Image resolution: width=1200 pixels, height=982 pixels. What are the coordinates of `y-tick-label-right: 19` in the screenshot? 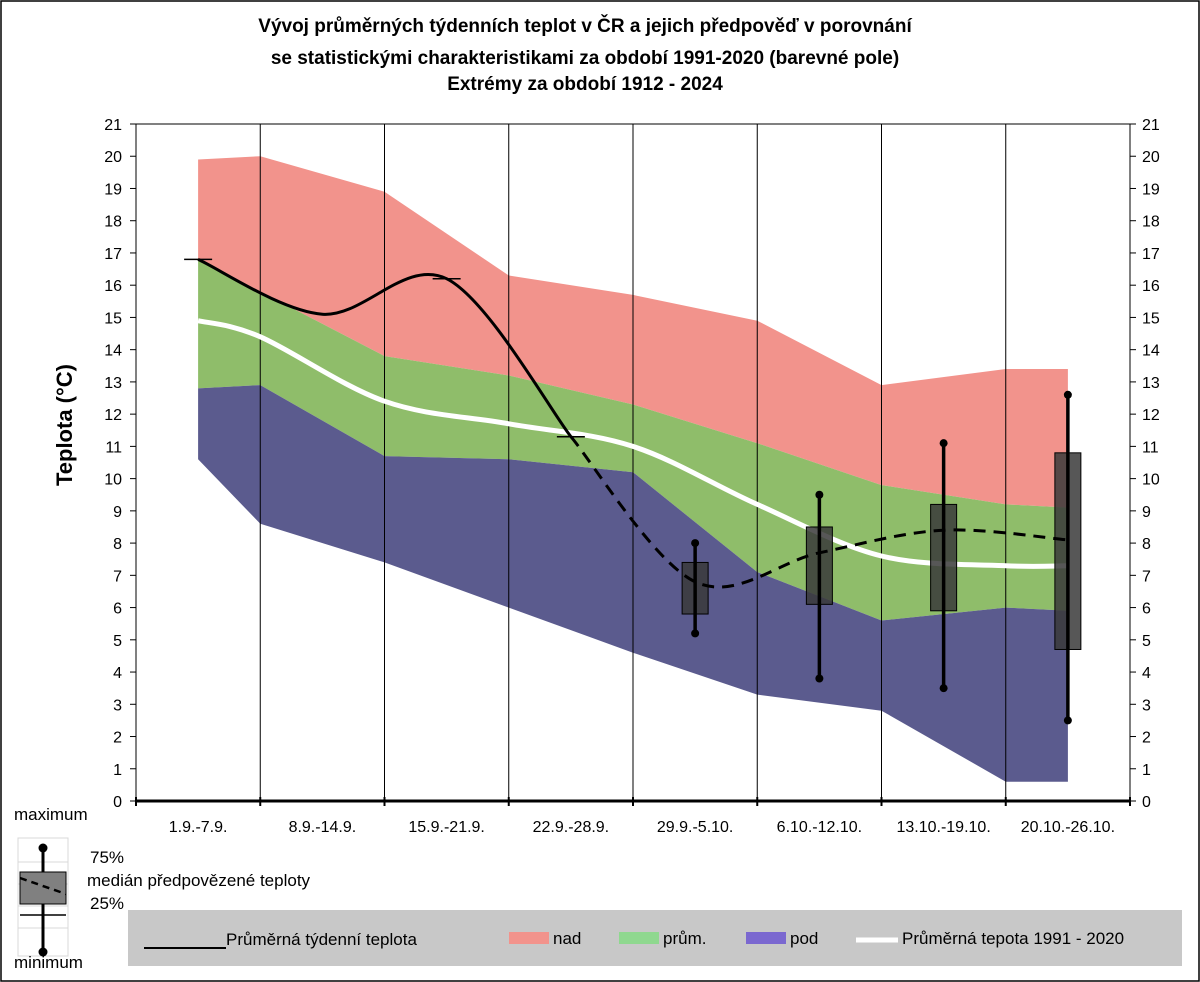 It's located at (1151, 189).